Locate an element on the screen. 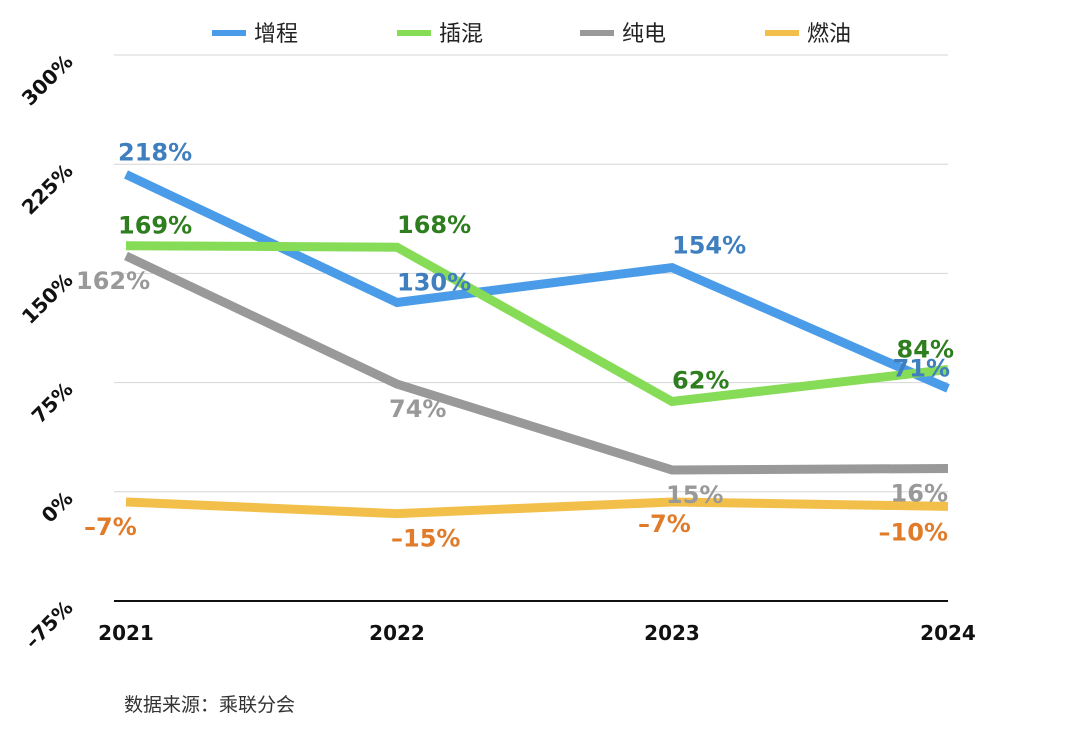  x-tick-label: 2024 is located at coordinates (948, 633).